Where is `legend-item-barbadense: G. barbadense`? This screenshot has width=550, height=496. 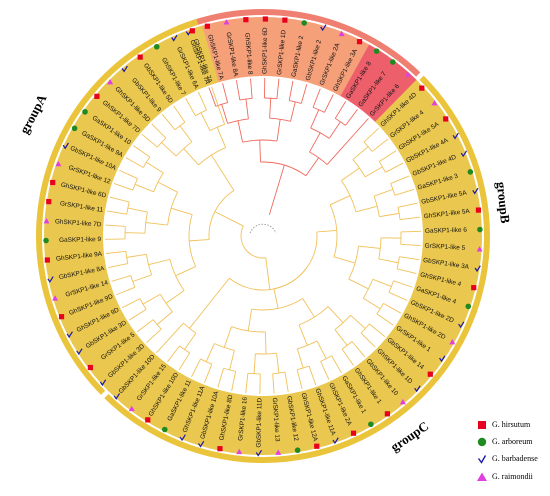 legend-item-barbadense: G. barbadense is located at coordinates (507, 458).